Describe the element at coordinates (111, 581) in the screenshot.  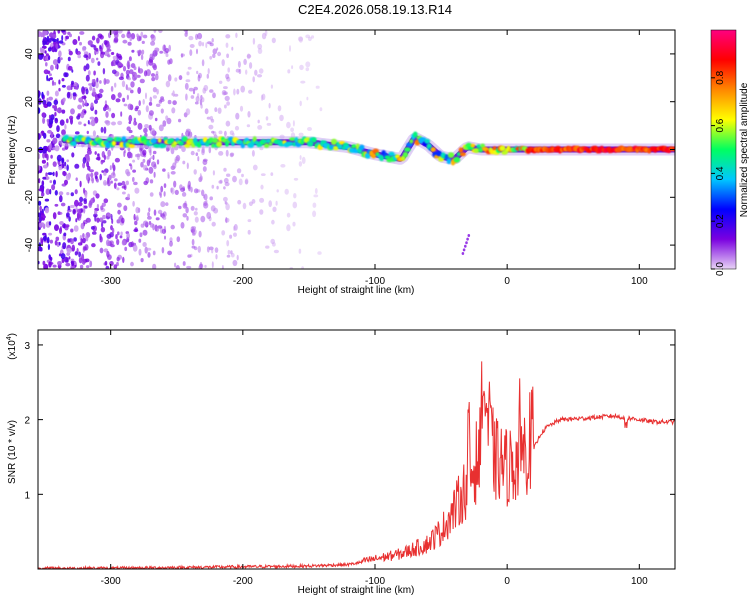
I see `snr-x-tick-label: -300` at that location.